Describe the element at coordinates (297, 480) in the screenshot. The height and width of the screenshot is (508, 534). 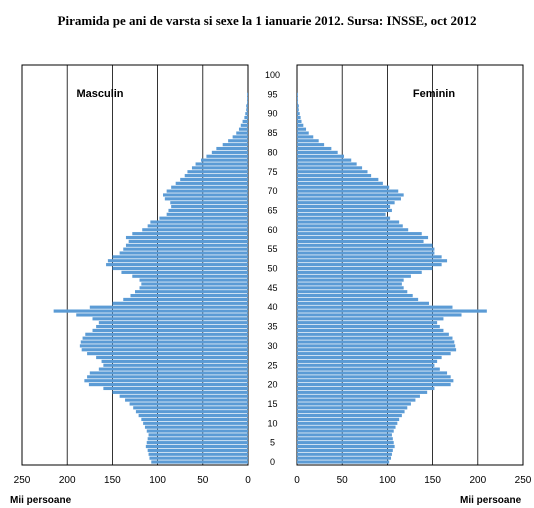
I see `x-tick-label: 0` at that location.